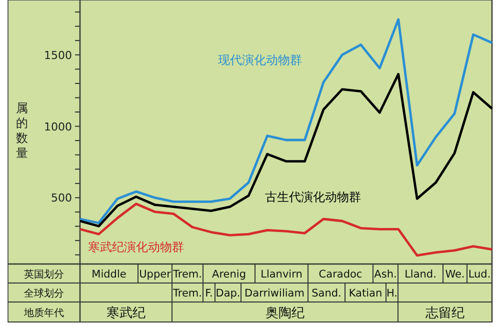 This screenshot has width=500, height=326. What do you see at coordinates (385, 274) in the screenshot?
I see `table-cell: Ash.` at bounding box center [385, 274].